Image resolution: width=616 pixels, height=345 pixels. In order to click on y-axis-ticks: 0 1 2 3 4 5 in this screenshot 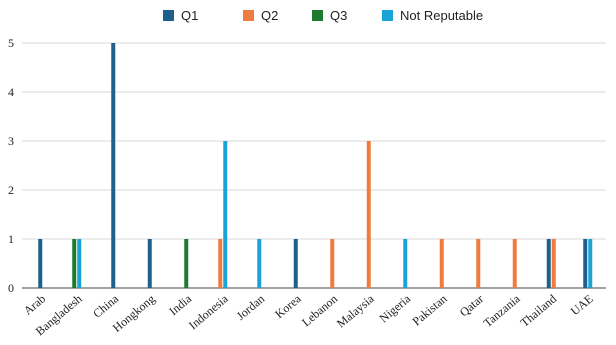, I will do `click(11, 165)`.